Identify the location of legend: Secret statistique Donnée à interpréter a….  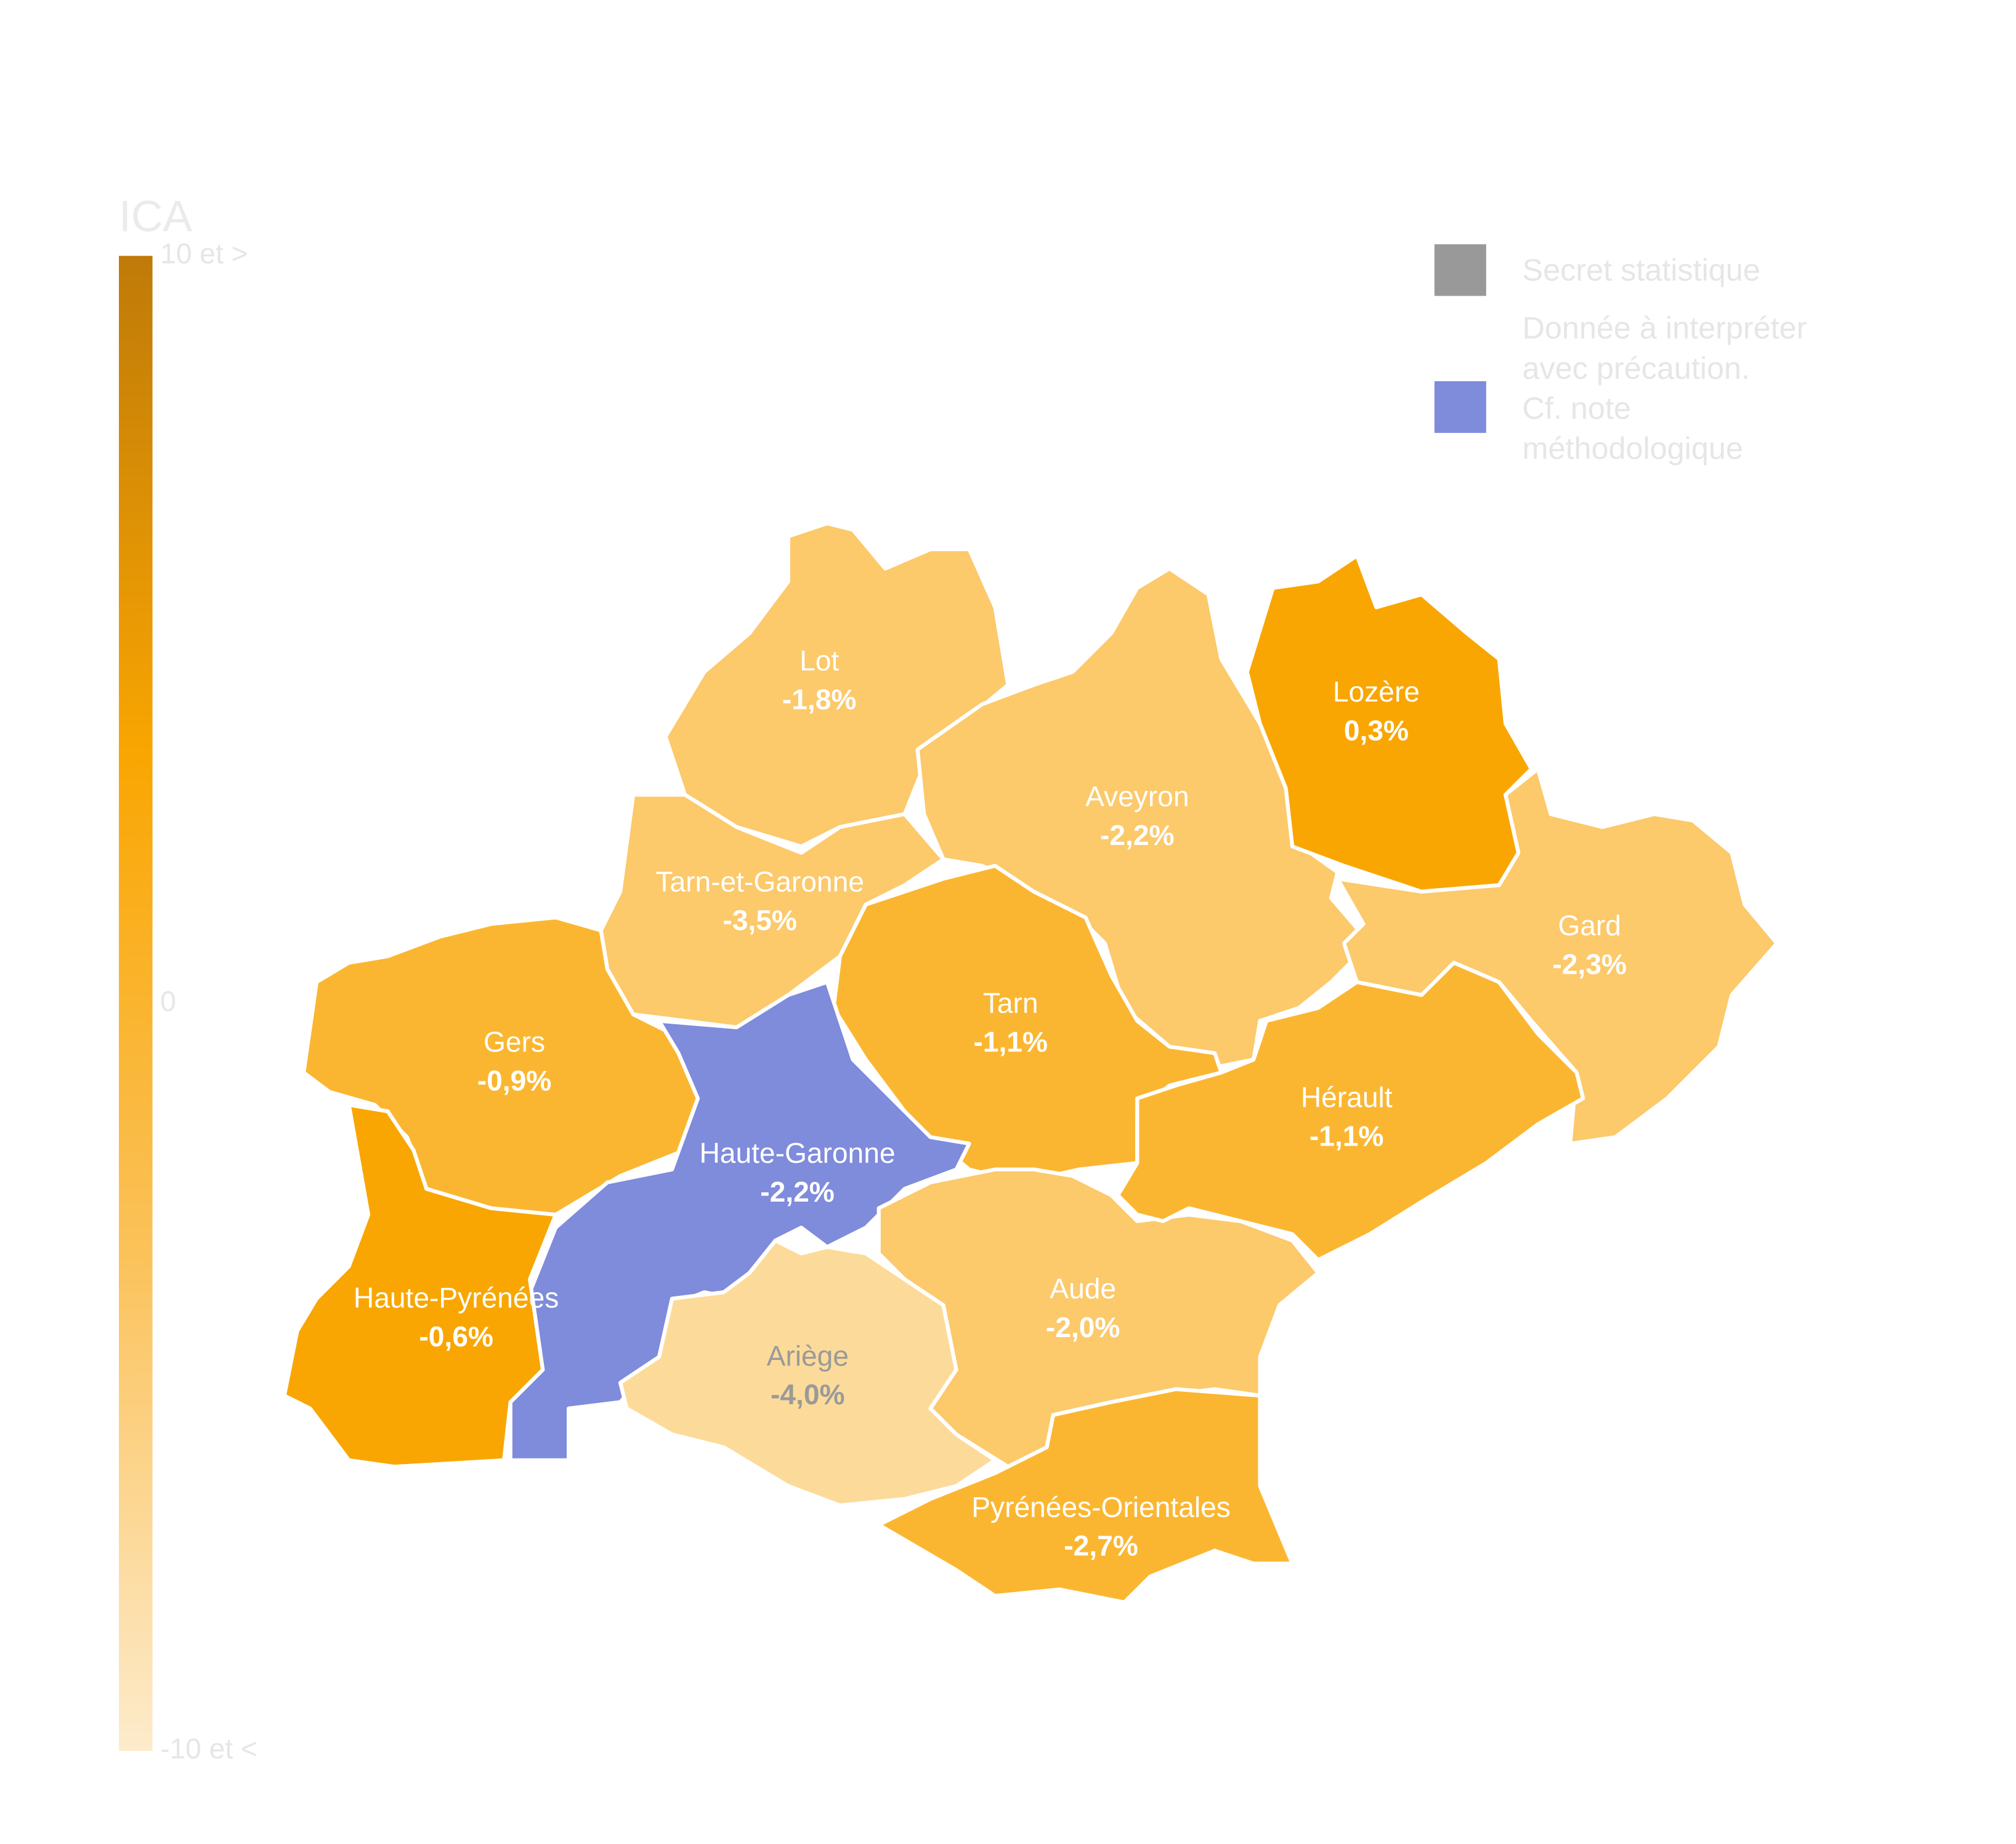
(1620, 355).